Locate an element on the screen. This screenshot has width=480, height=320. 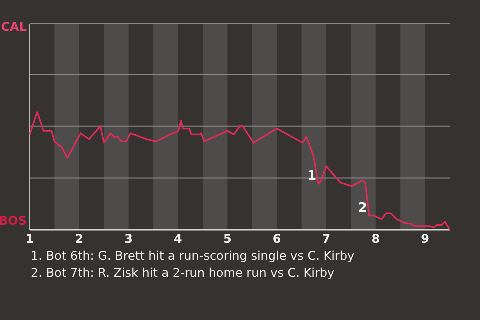
x-tick-label: 5 is located at coordinates (227, 239).